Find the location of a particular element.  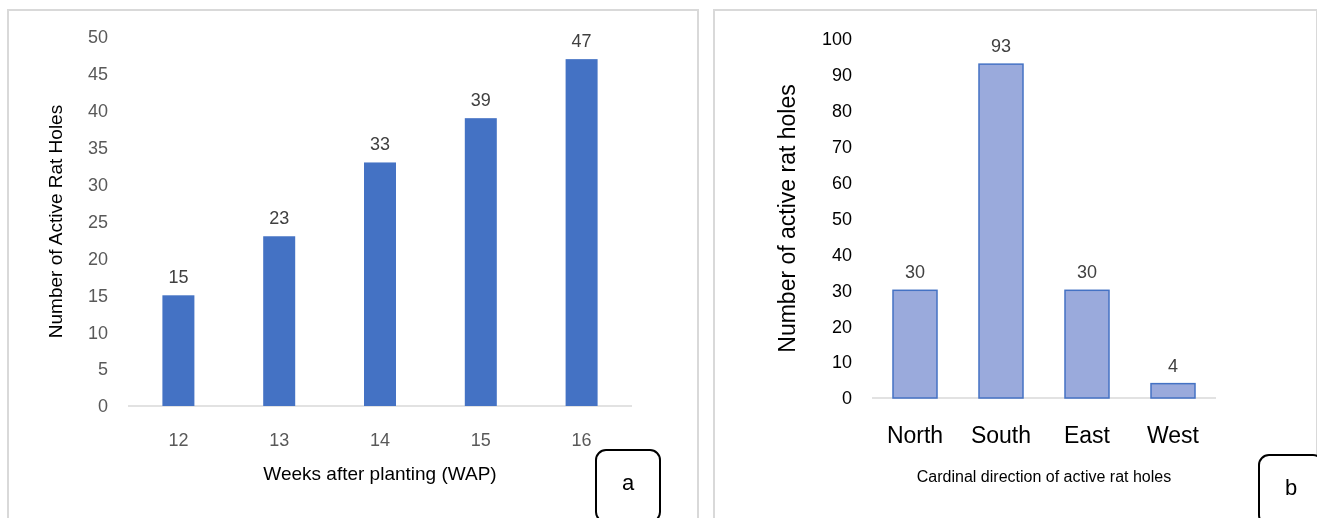

y-tick-label: 70 is located at coordinates (841, 147).